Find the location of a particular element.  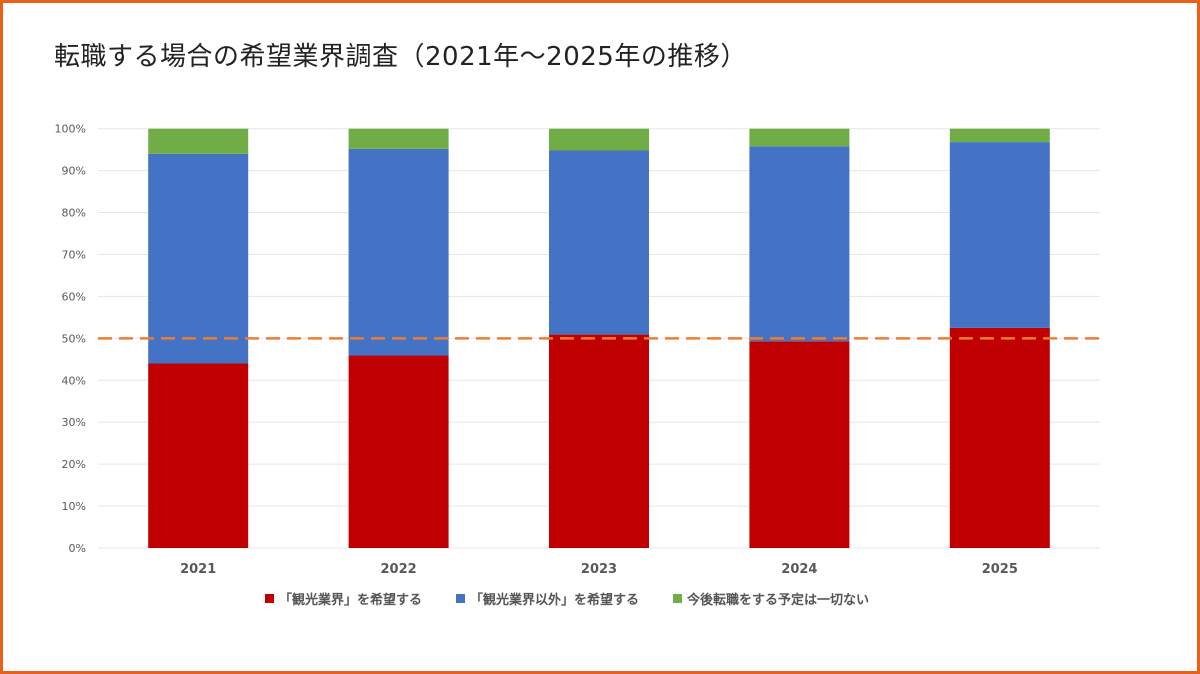

legend-item: 「観光業界以外」を希望する is located at coordinates (547, 598).